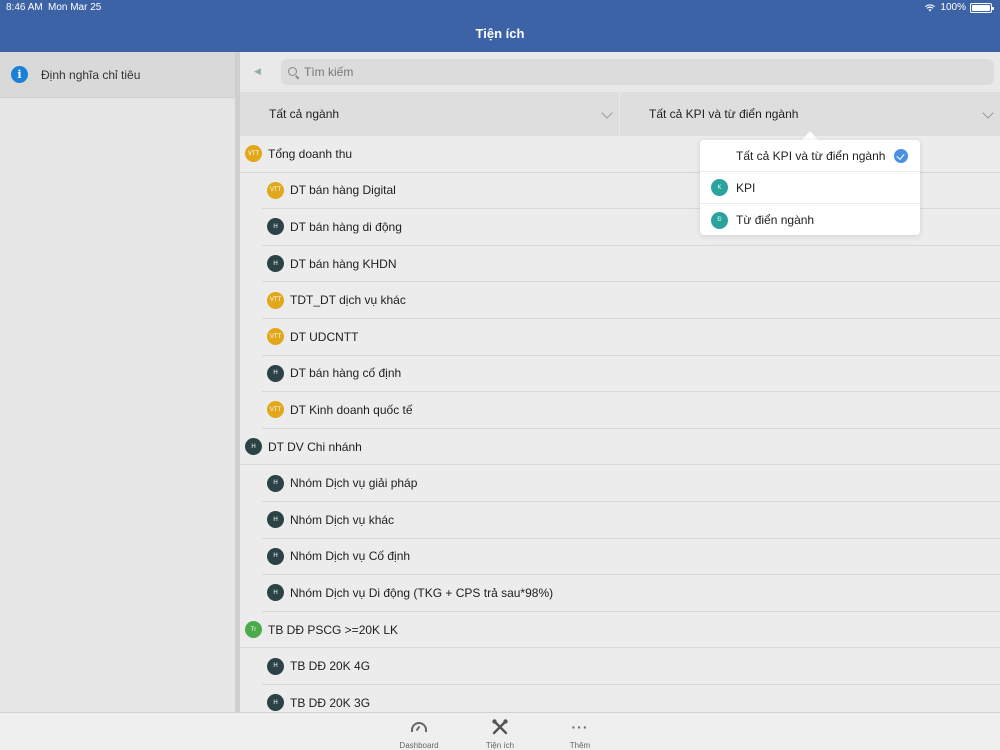 The width and height of the screenshot is (1000, 750). I want to click on dropdown-option-label: Tất cả KPI và từ điển ngành, so click(811, 155).